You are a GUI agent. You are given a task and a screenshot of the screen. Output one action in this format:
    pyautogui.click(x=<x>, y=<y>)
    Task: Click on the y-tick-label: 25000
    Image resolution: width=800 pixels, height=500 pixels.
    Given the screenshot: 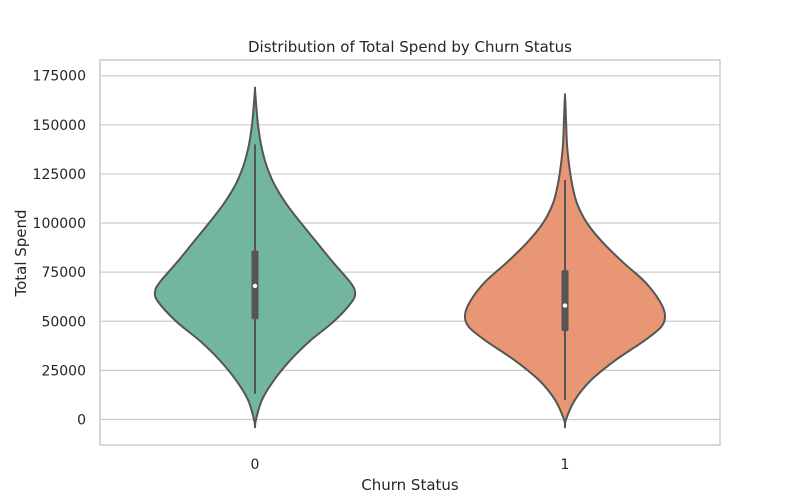 What is the action you would take?
    pyautogui.click(x=63, y=371)
    